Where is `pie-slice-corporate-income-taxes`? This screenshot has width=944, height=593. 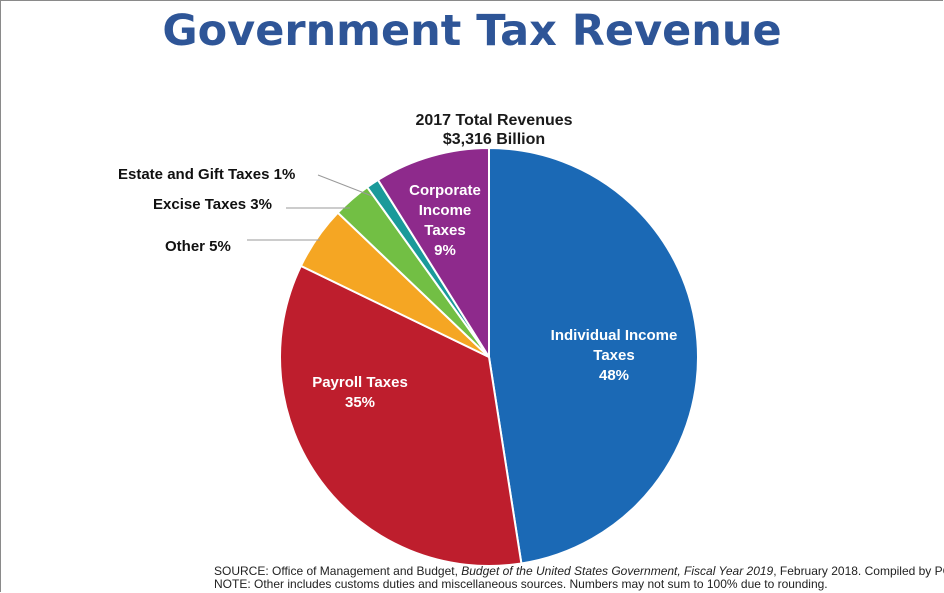 pie-slice-corporate-income-taxes is located at coordinates (433, 253).